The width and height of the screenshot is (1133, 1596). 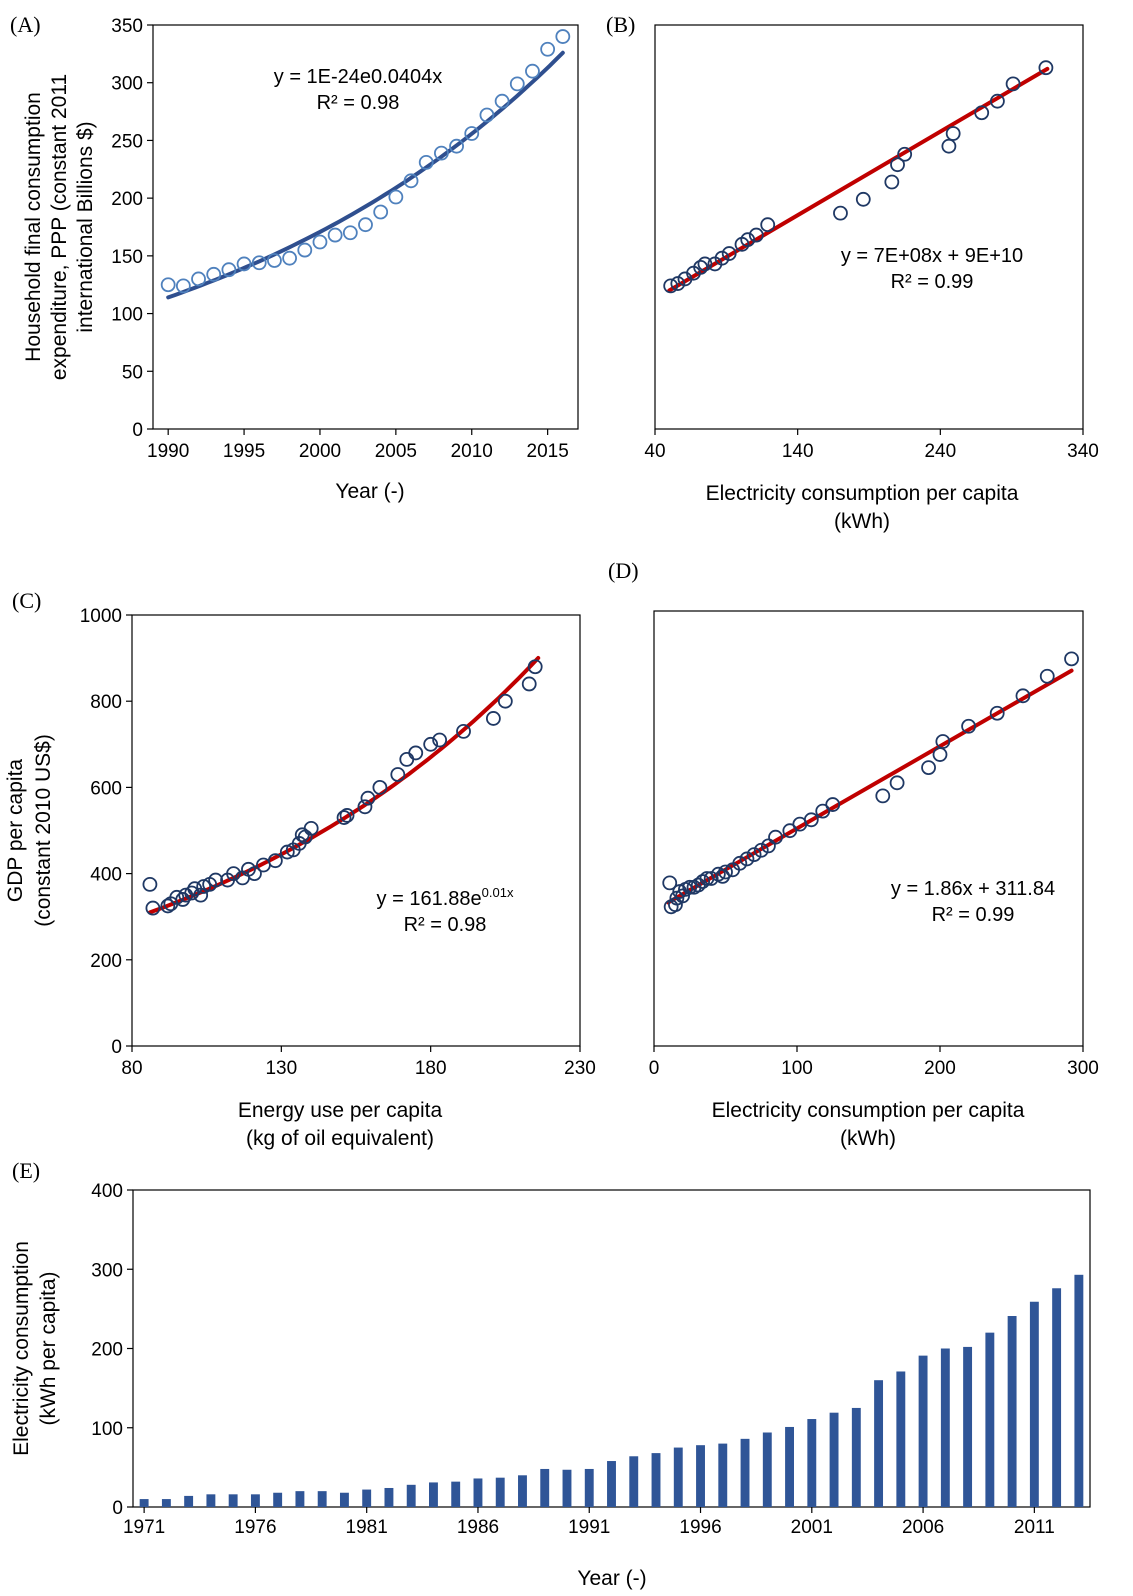 I want to click on x-tick-label: 2001, so click(x=812, y=1527).